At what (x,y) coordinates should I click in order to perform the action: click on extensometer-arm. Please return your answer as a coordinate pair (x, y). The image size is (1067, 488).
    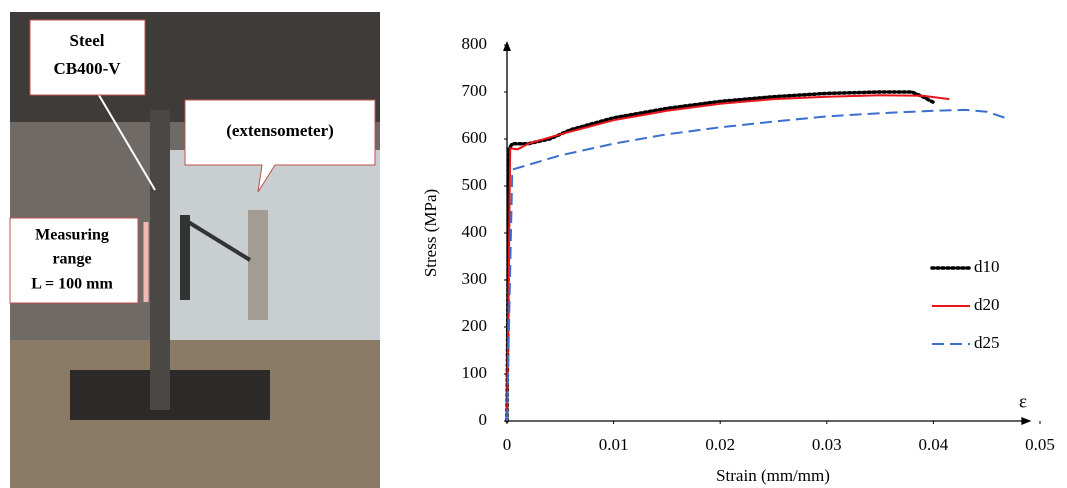
    Looking at the image, I should click on (185, 257).